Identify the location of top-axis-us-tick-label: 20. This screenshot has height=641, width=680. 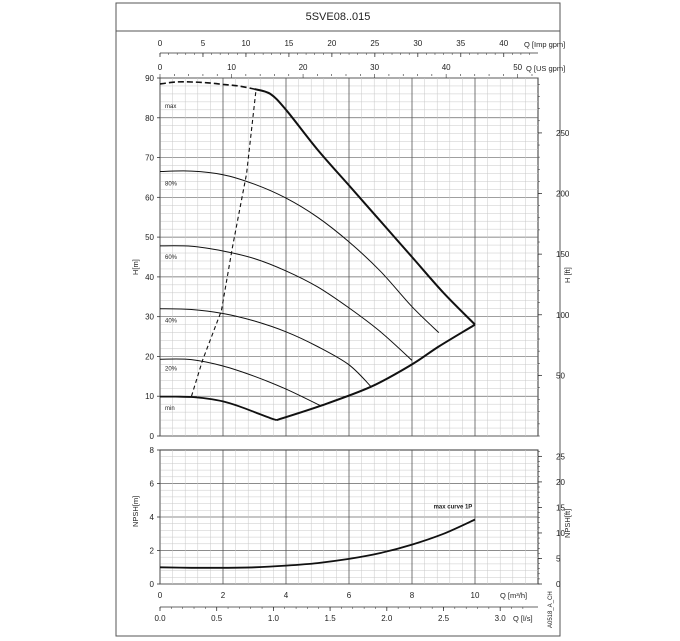
(303, 67).